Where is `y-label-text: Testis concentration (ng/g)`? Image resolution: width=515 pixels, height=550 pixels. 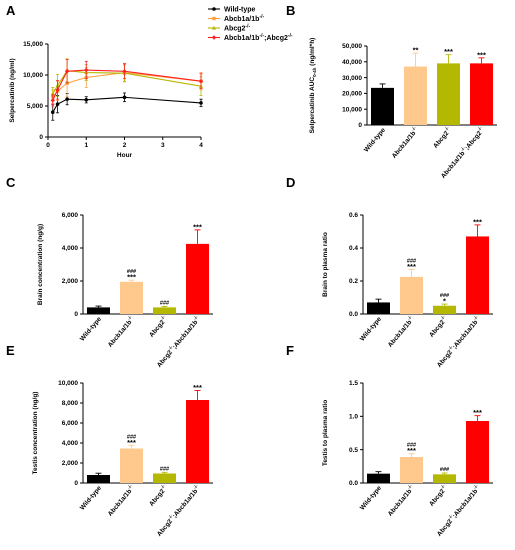 y-label-text: Testis concentration (ng/g) is located at coordinates (35, 433).